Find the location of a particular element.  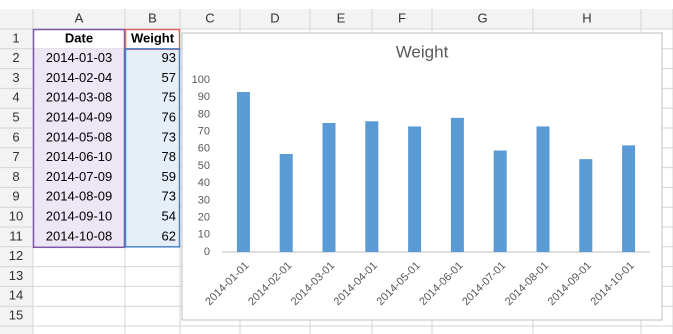

column-header: F is located at coordinates (402, 17).